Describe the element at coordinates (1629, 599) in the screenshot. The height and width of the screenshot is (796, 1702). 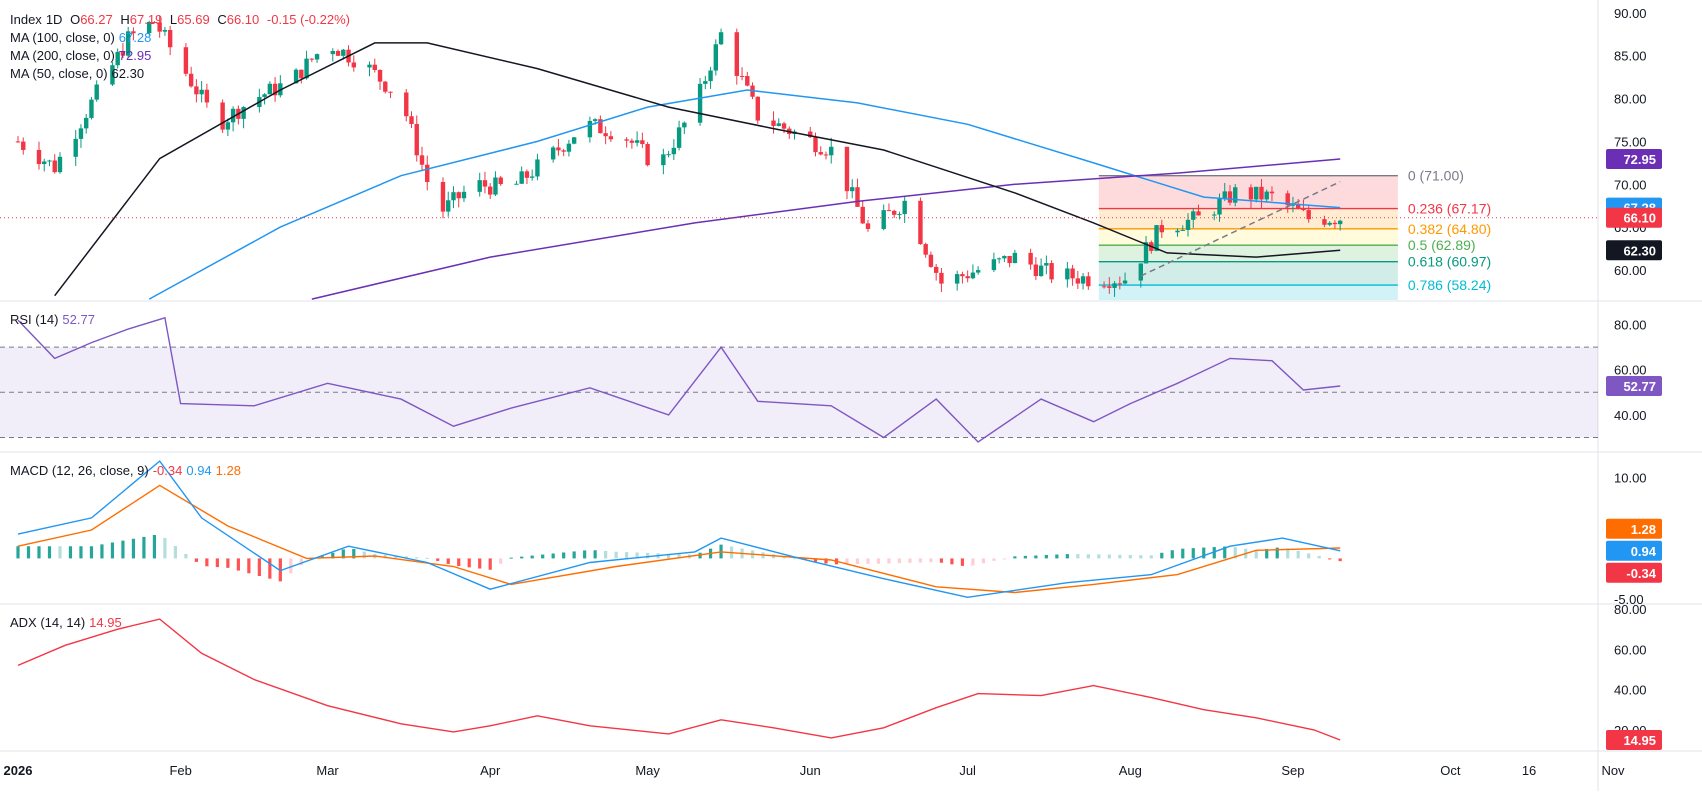
I see `macd-axis-tick: -5.00` at that location.